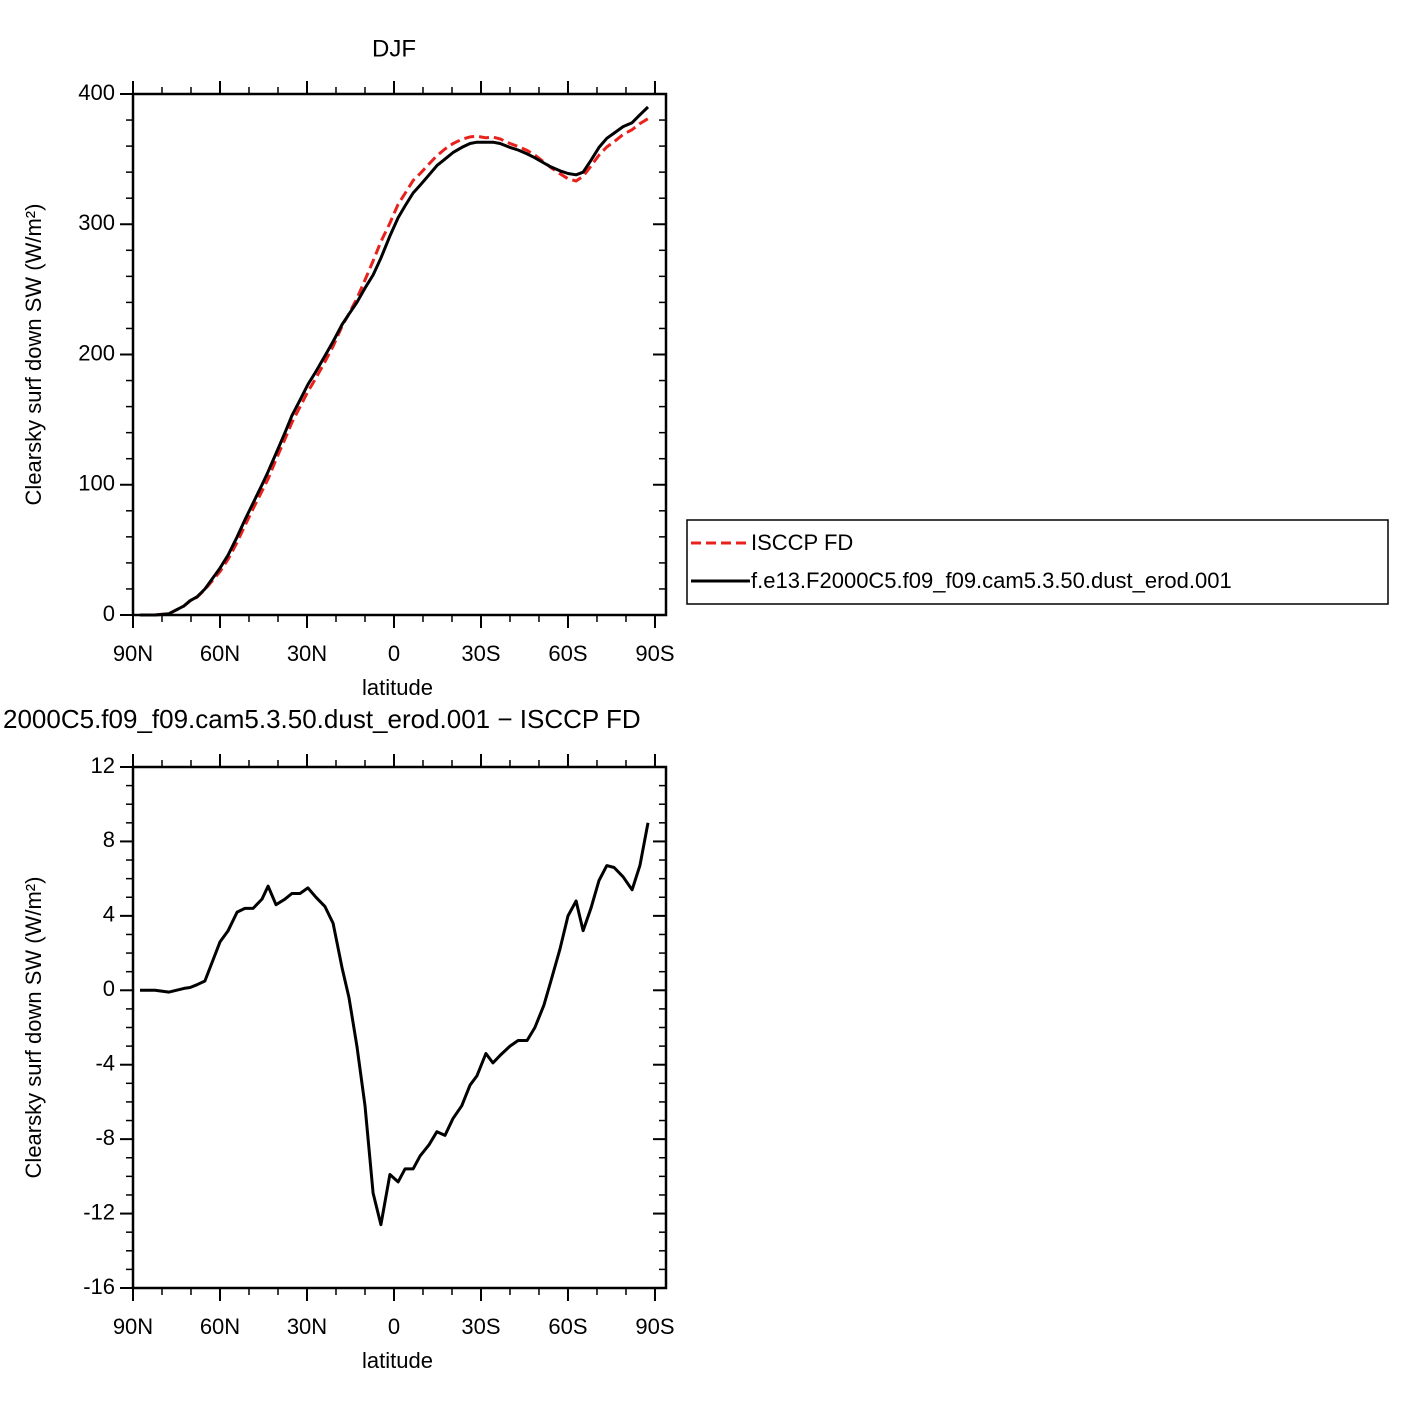 Image resolution: width=1408 pixels, height=1408 pixels. Describe the element at coordinates (103, 765) in the screenshot. I see `y-tick-label: 12` at that location.